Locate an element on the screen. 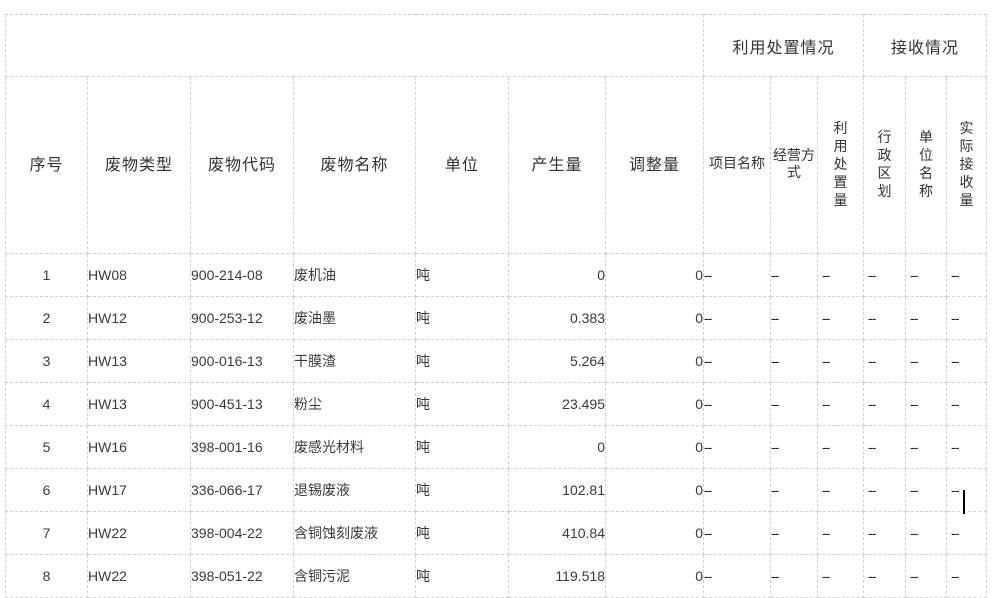 This screenshot has width=1000, height=598. cell-seq: 5 is located at coordinates (46, 447).